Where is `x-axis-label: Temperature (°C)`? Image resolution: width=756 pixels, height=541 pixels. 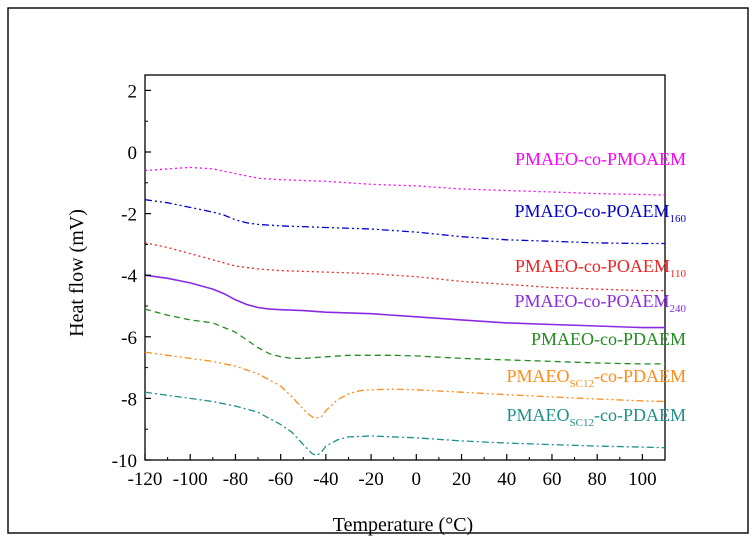 x-axis-label: Temperature (°C) is located at coordinates (403, 525).